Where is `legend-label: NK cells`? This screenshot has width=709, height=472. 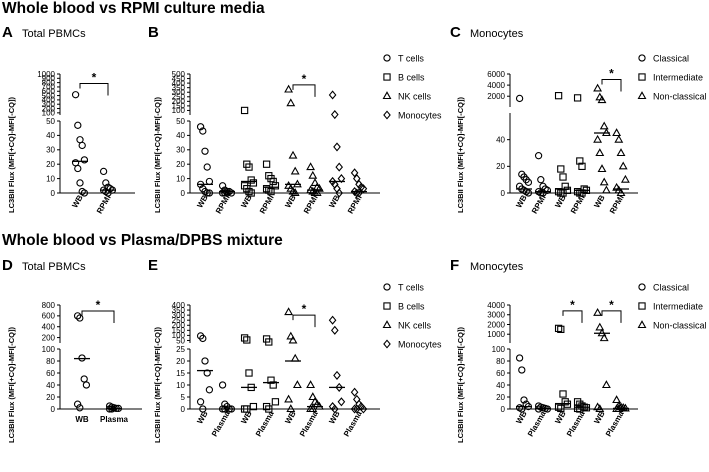 legend-label: NK cells is located at coordinates (415, 97).